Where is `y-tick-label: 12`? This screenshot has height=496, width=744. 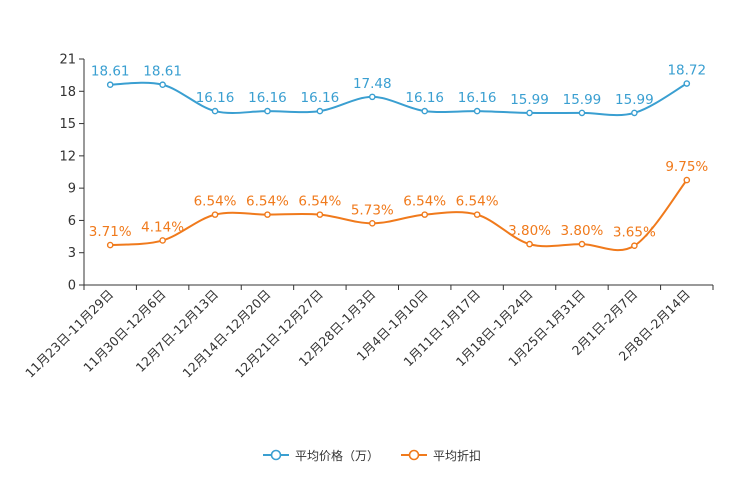 y-tick-label: 12 is located at coordinates (67, 156).